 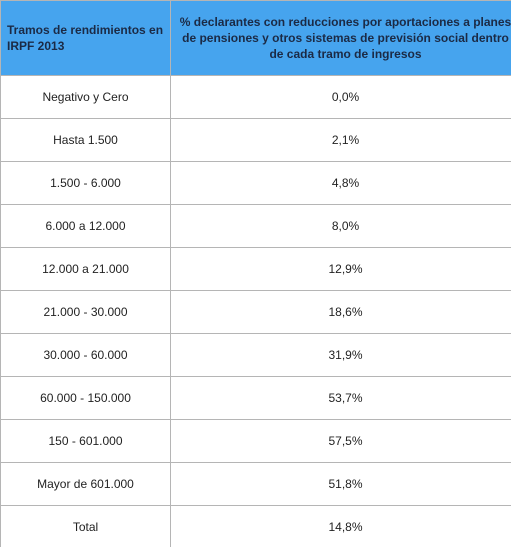 What do you see at coordinates (85, 97) in the screenshot?
I see `income-bracket: Negativo y Cero` at bounding box center [85, 97].